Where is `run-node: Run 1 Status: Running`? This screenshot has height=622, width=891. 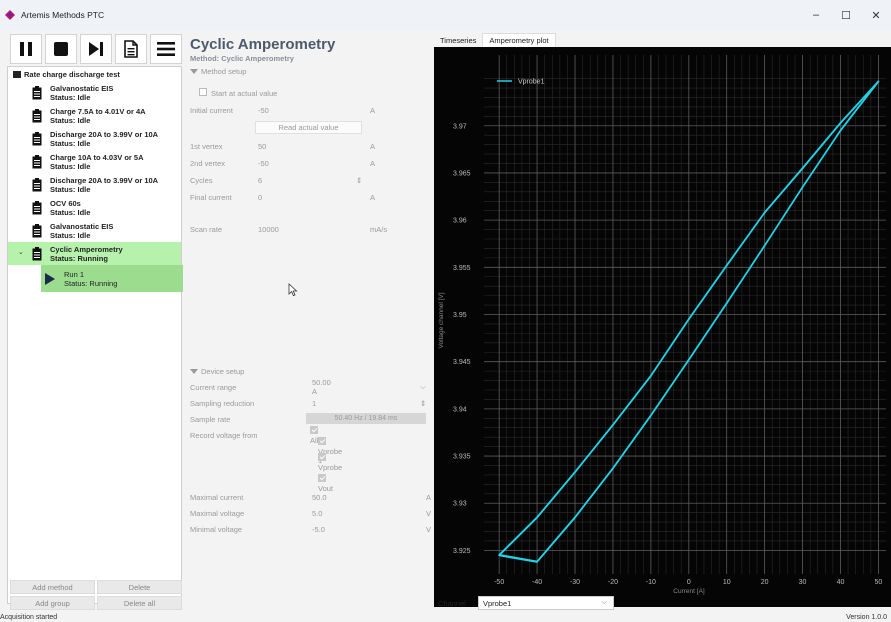
run-node: Run 1 Status: Running is located at coordinates (112, 278).